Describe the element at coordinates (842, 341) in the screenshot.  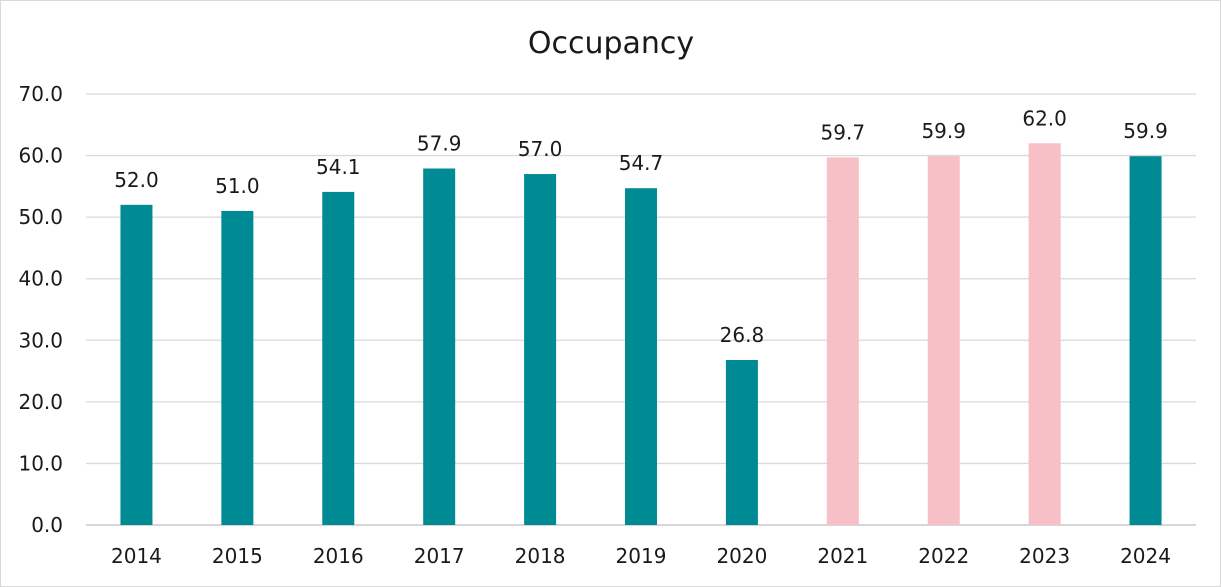
I see `bar-2021` at that location.